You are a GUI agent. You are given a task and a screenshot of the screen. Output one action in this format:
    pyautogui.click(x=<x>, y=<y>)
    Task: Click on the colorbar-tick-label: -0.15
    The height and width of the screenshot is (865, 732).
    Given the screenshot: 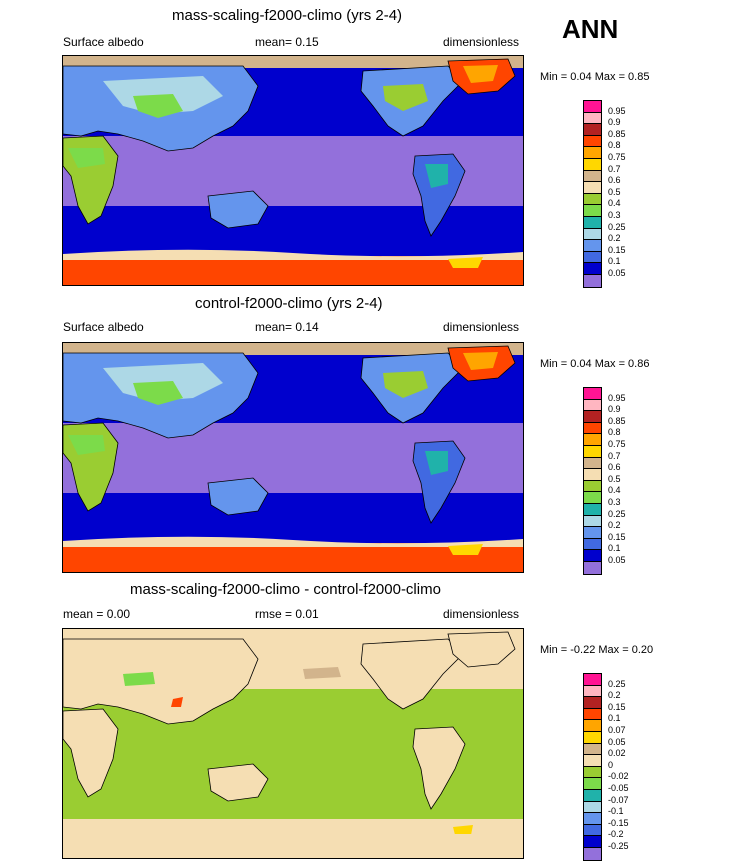 What is the action you would take?
    pyautogui.click(x=618, y=822)
    